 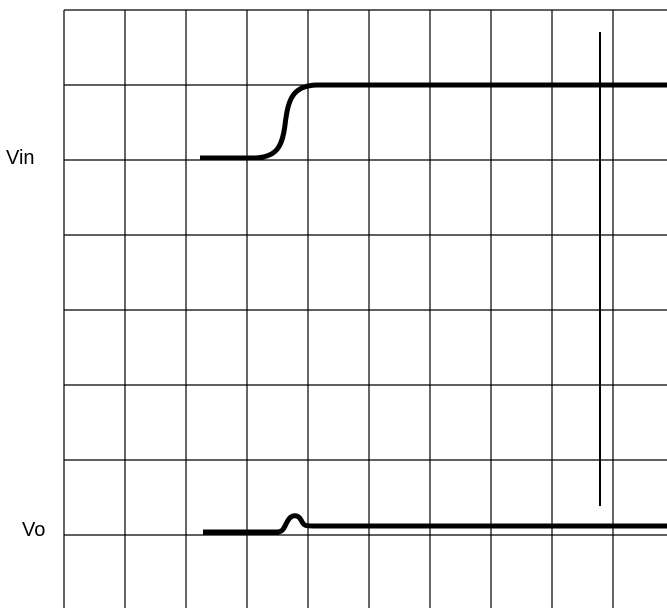 What do you see at coordinates (435, 524) in the screenshot?
I see `vo-trace` at bounding box center [435, 524].